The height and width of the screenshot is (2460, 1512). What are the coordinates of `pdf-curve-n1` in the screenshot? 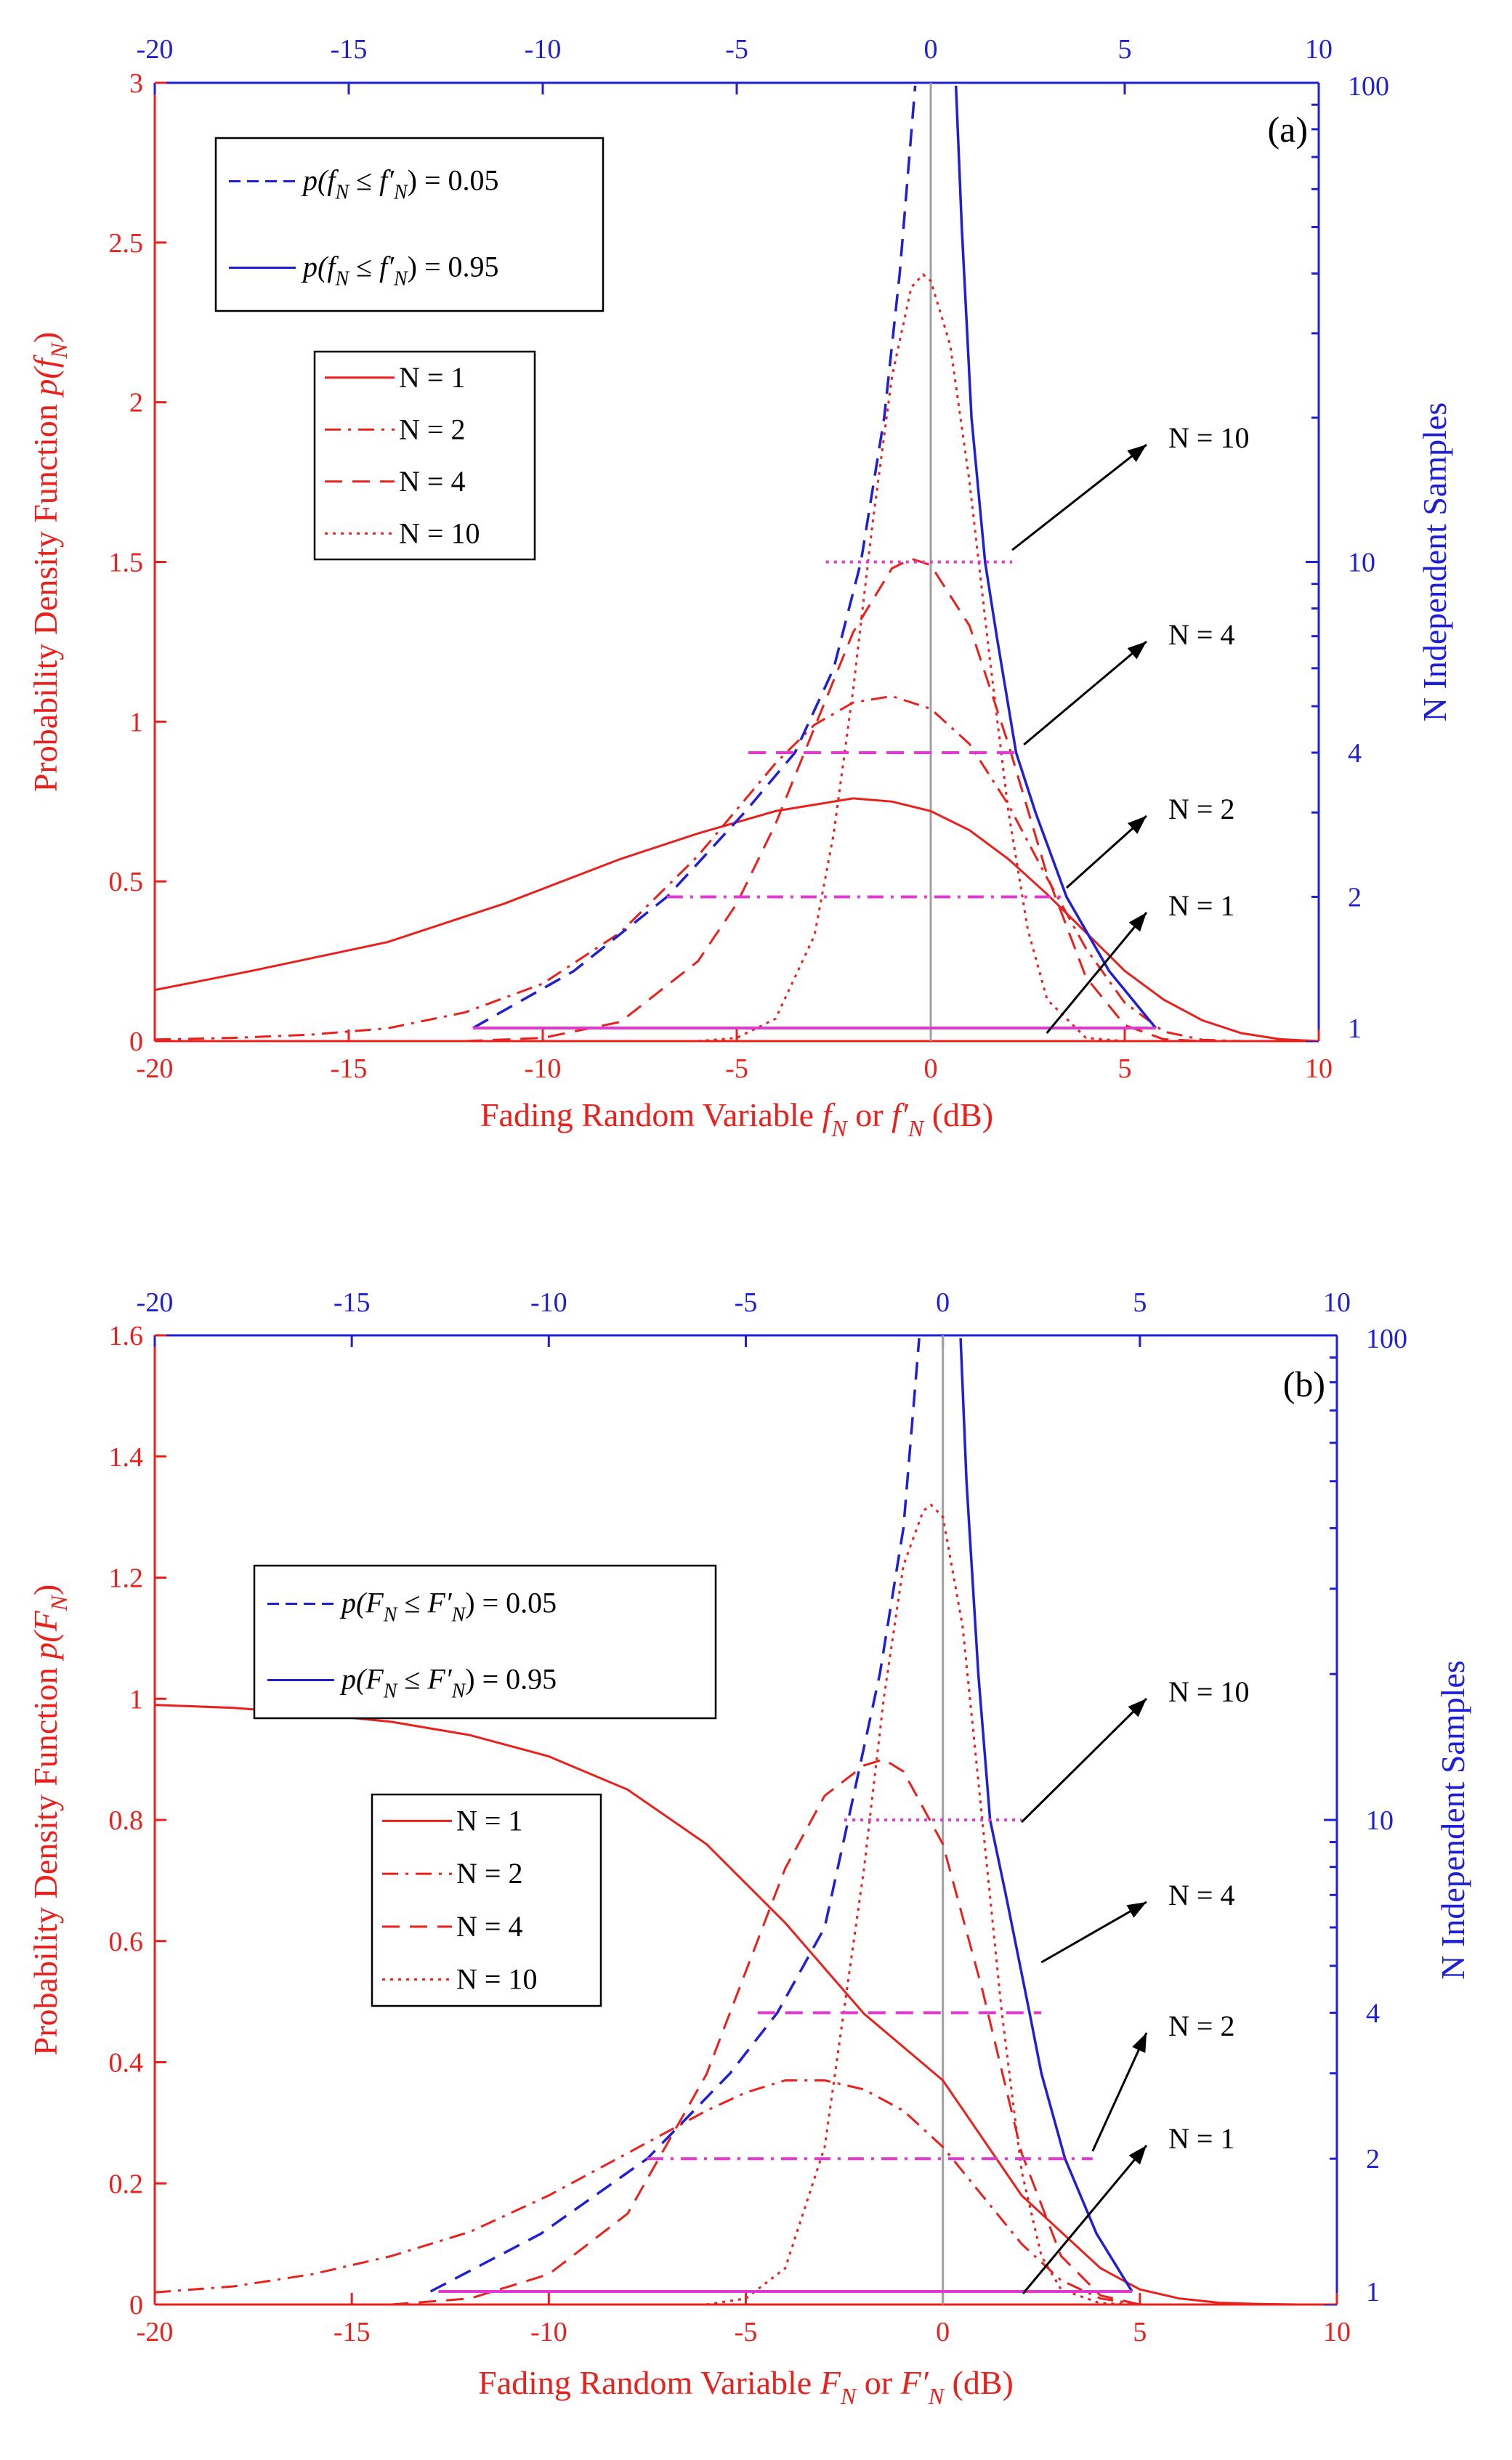 It's located at (737, 919).